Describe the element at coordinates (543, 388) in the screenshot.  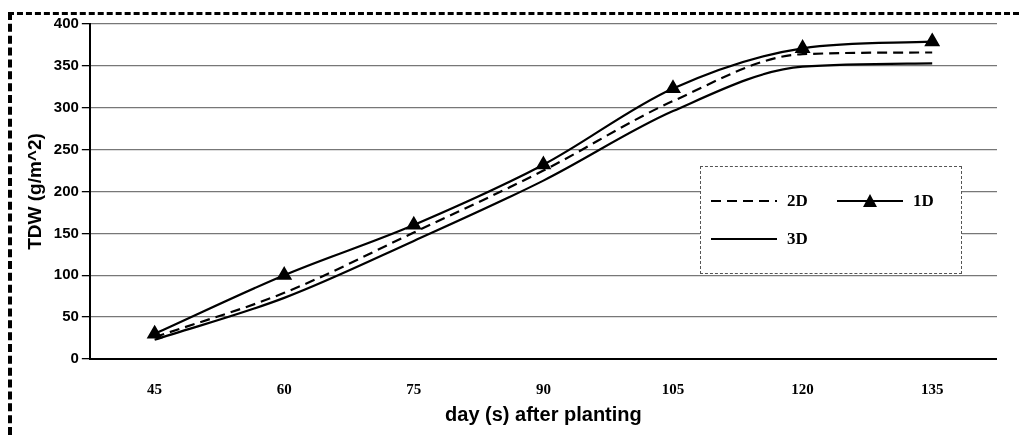
I see `x-tick-label: 90` at that location.